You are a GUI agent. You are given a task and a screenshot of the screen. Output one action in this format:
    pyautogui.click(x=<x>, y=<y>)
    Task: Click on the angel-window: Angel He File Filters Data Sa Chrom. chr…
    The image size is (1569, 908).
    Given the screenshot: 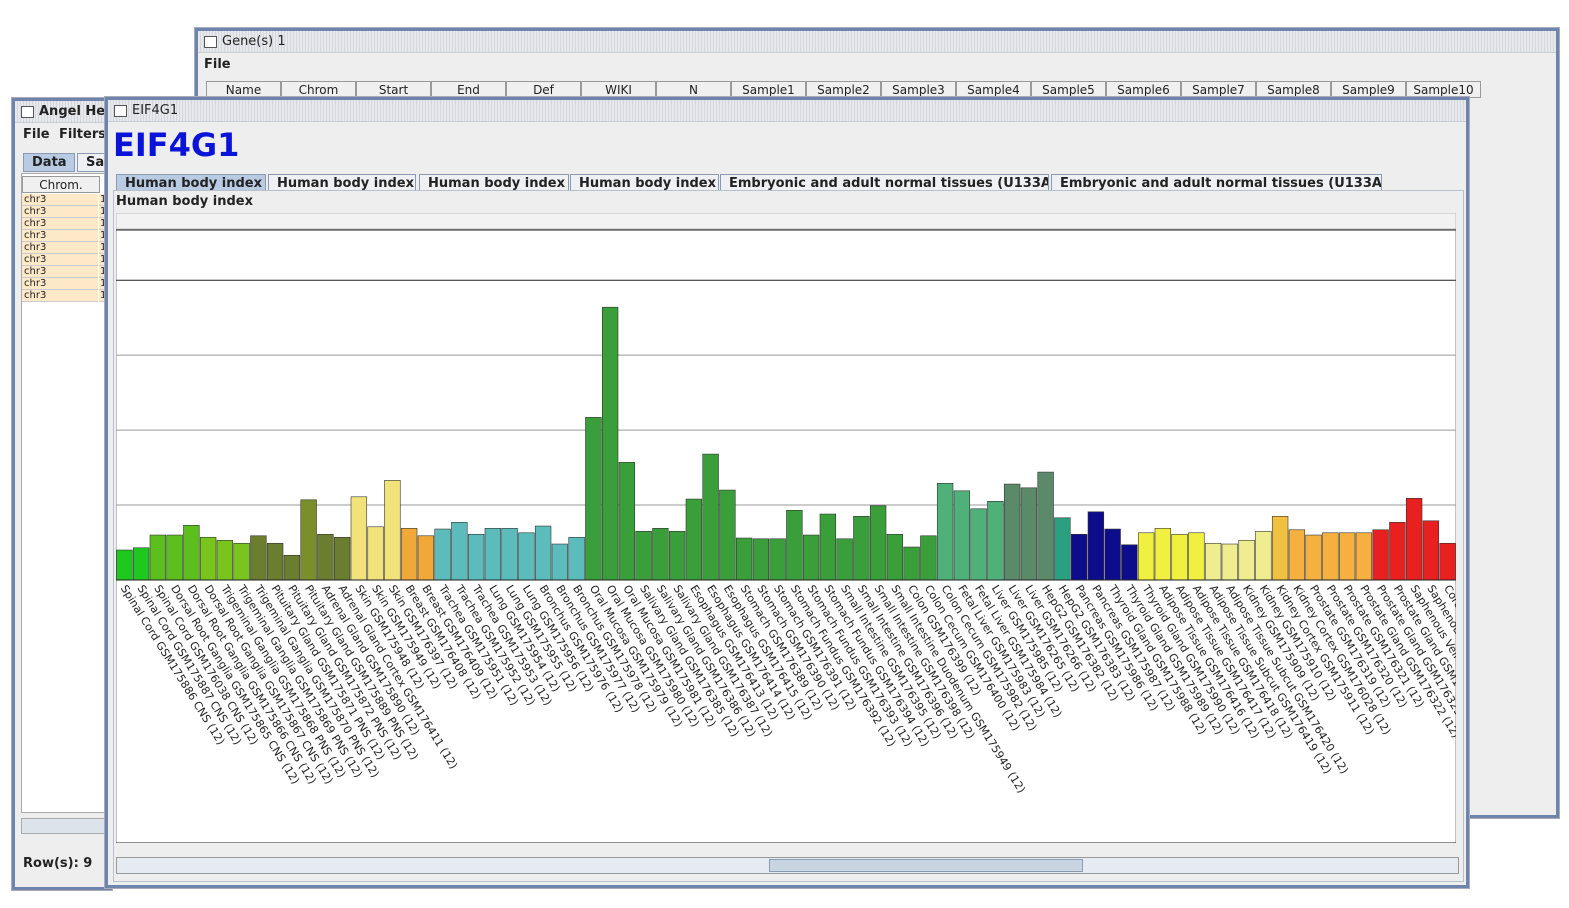 What is the action you would take?
    pyautogui.click(x=62, y=494)
    